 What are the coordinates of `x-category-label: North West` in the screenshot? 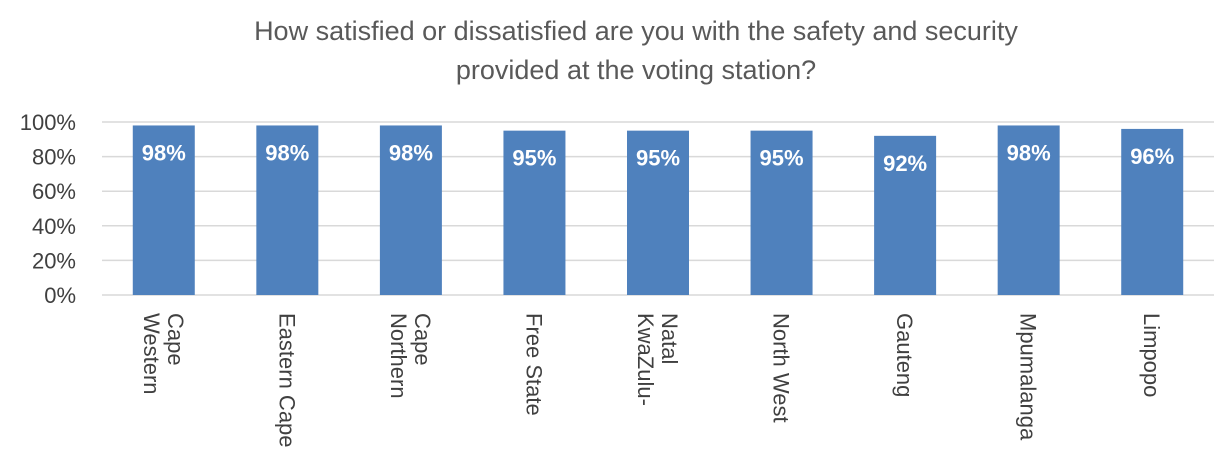 It's located at (781, 368).